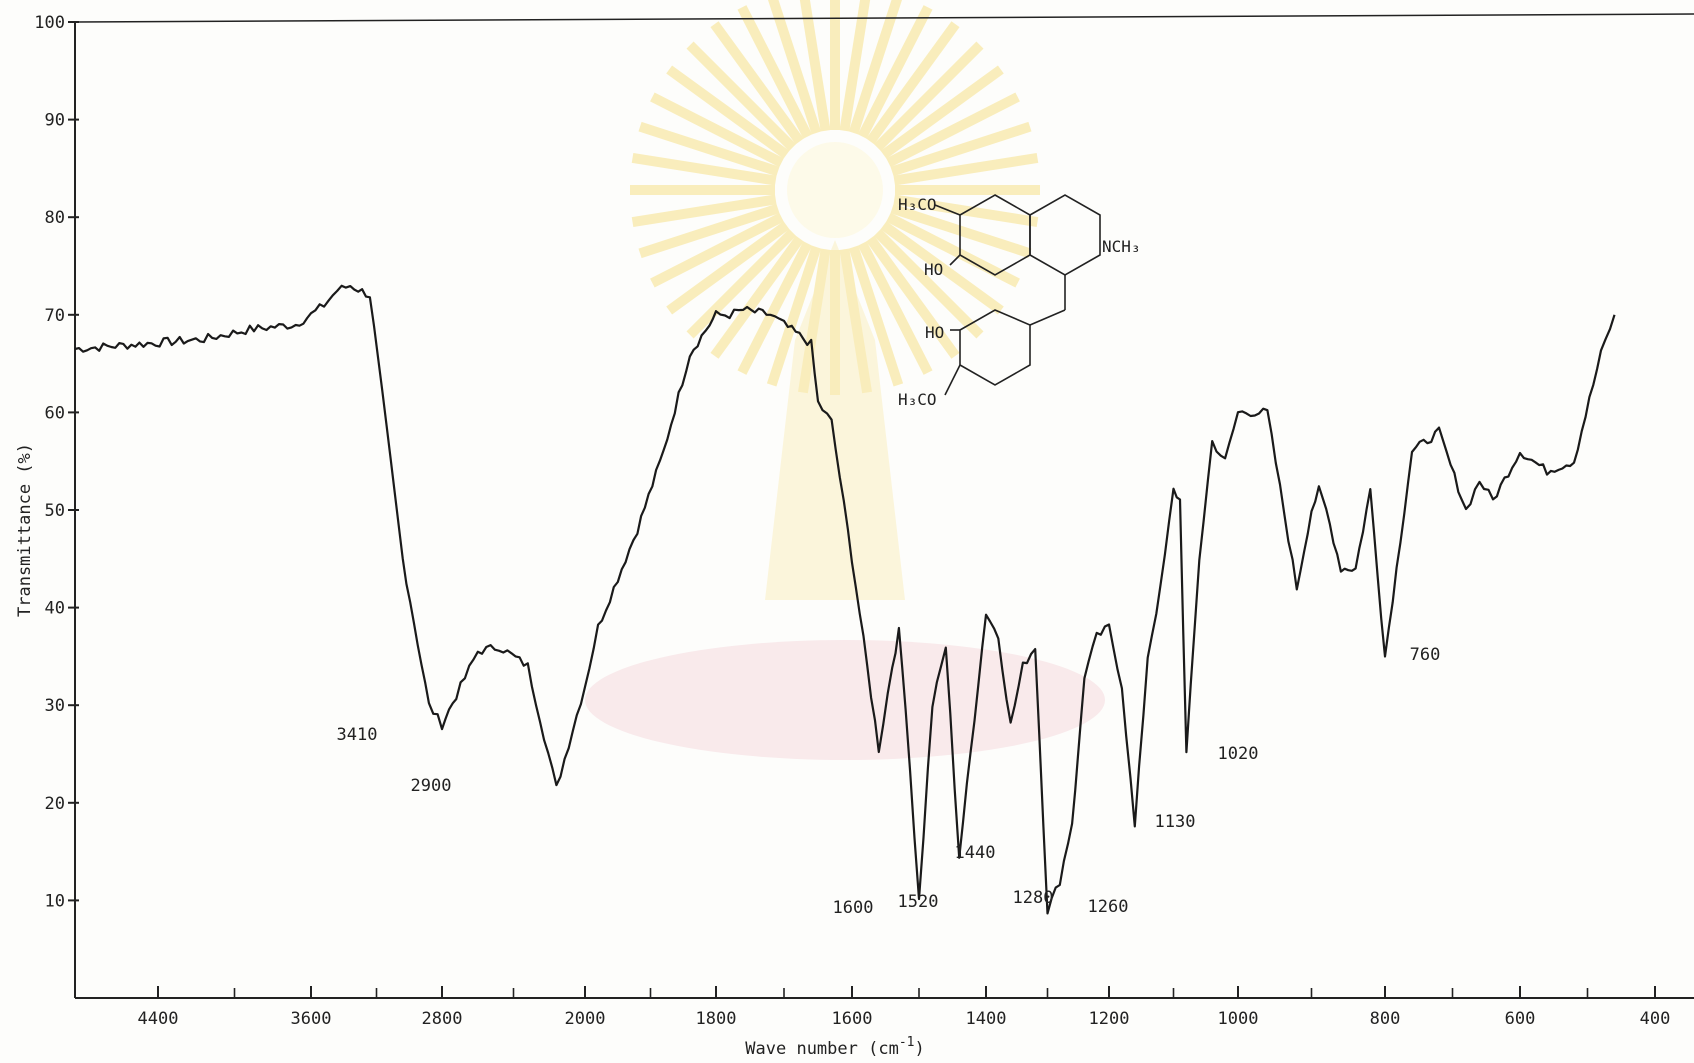  What do you see at coordinates (917, 399) in the screenshot?
I see `structure-label-h3co-bottom: H₃CO` at bounding box center [917, 399].